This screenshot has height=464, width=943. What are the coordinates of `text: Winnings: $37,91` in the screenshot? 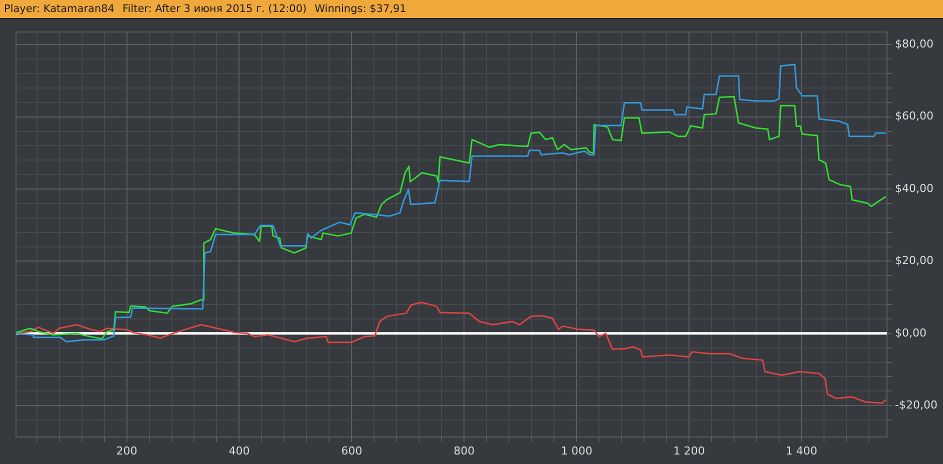 It's located at (360, 9).